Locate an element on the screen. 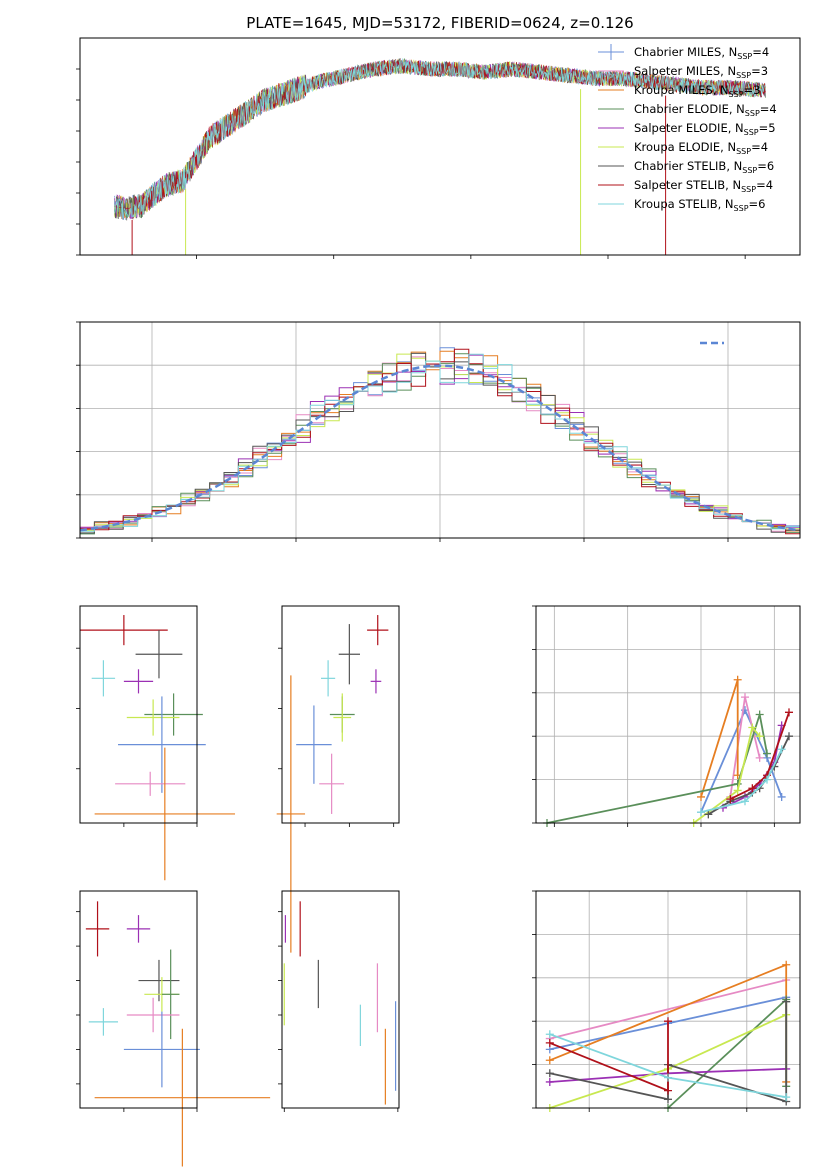 Image resolution: width=819 pixels, height=1170 pixels. mass-vs-extinction-chart is located at coordinates (339, 1001).